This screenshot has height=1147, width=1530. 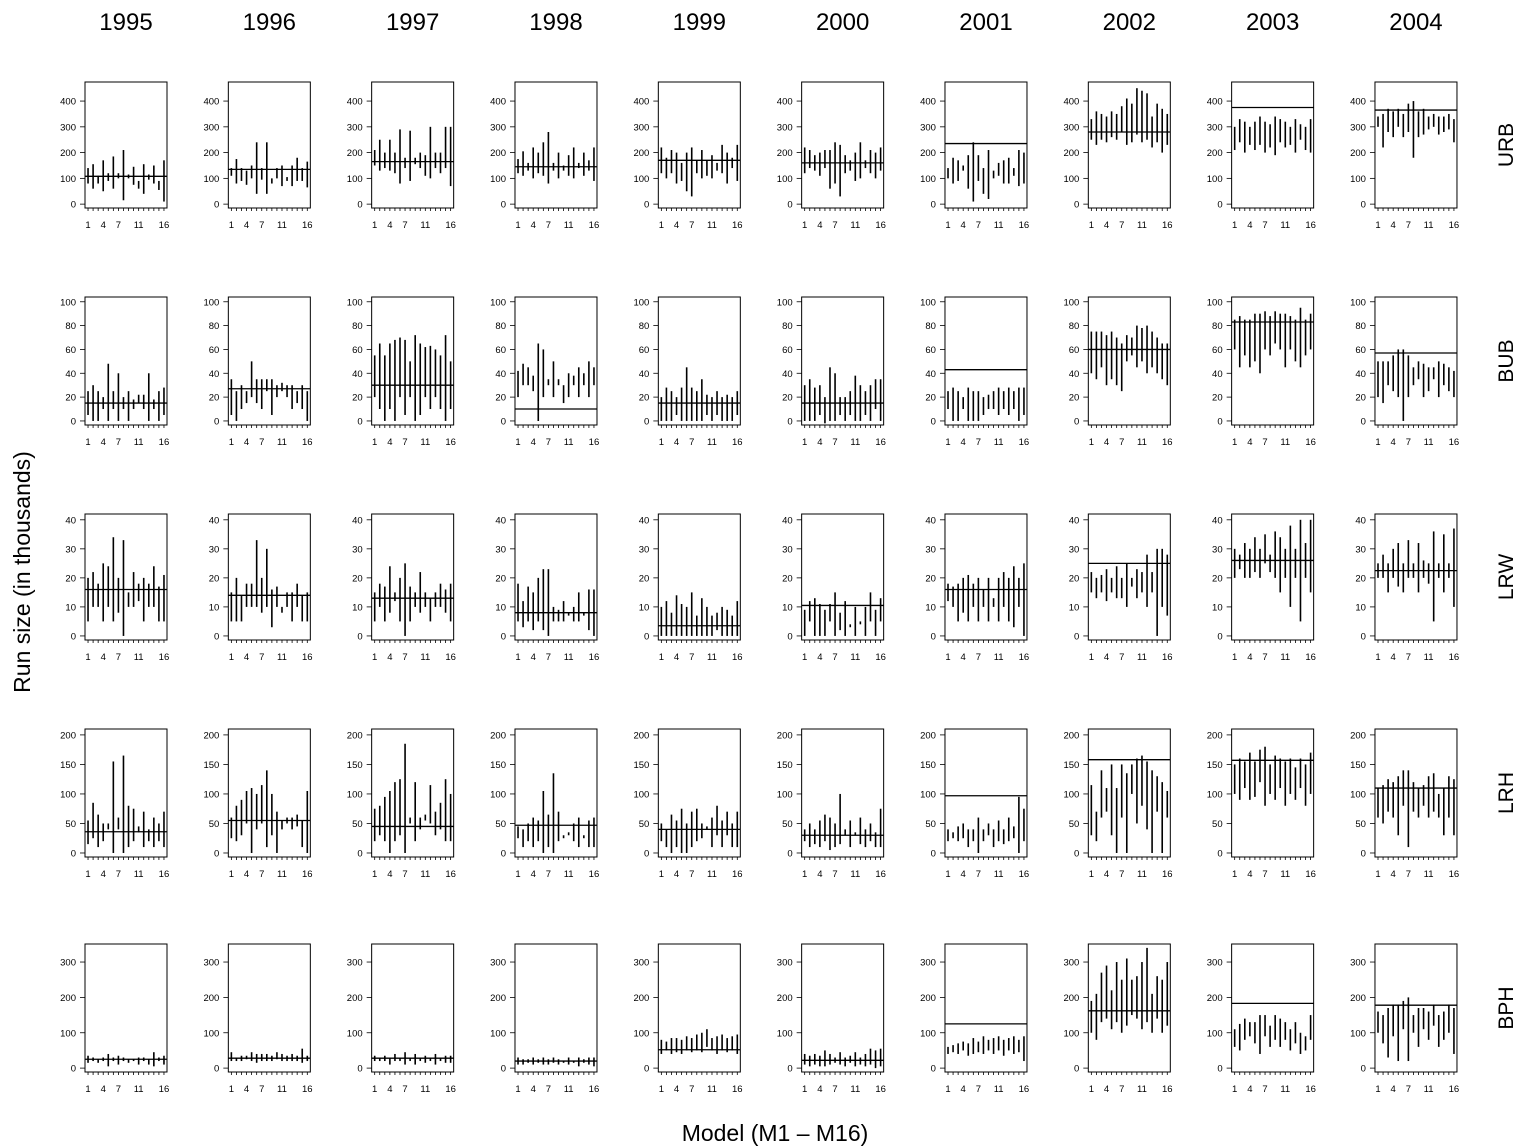 What do you see at coordinates (544, 1019) in the screenshot?
I see `panel-BPH-1998: 0 100 200 300 1 4 7 11 16` at bounding box center [544, 1019].